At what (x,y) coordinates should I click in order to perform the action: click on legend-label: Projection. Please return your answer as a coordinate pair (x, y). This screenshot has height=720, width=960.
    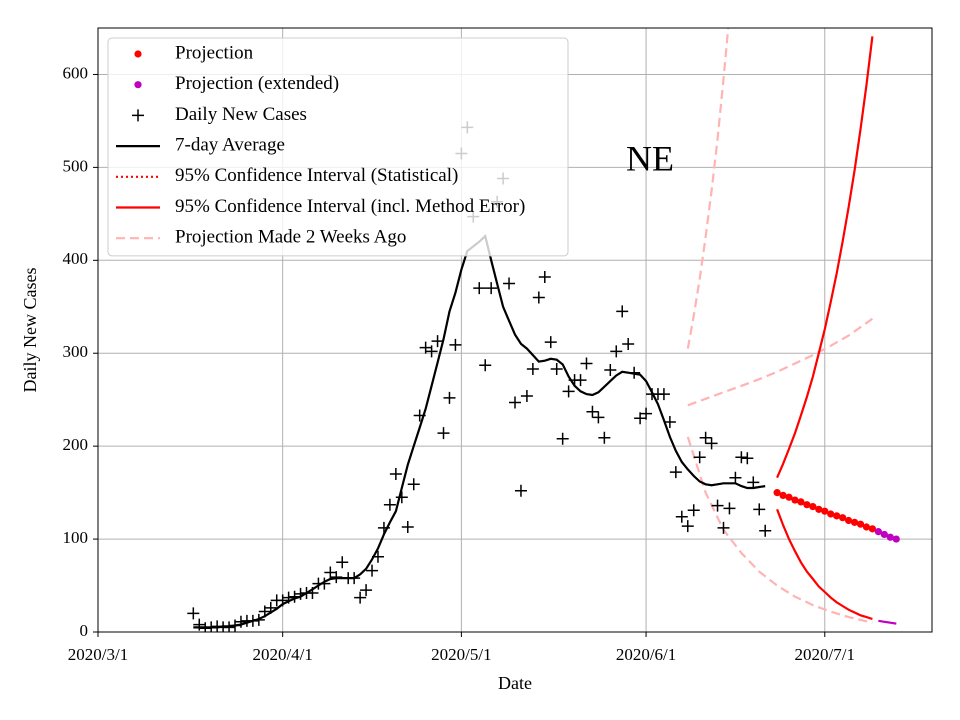
    Looking at the image, I should click on (214, 52).